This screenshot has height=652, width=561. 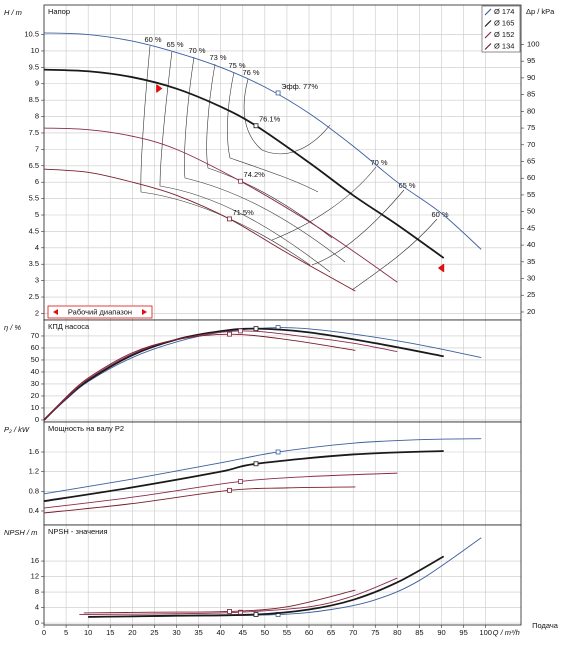 I want to click on y-axis-label: H / m, so click(x=13, y=12).